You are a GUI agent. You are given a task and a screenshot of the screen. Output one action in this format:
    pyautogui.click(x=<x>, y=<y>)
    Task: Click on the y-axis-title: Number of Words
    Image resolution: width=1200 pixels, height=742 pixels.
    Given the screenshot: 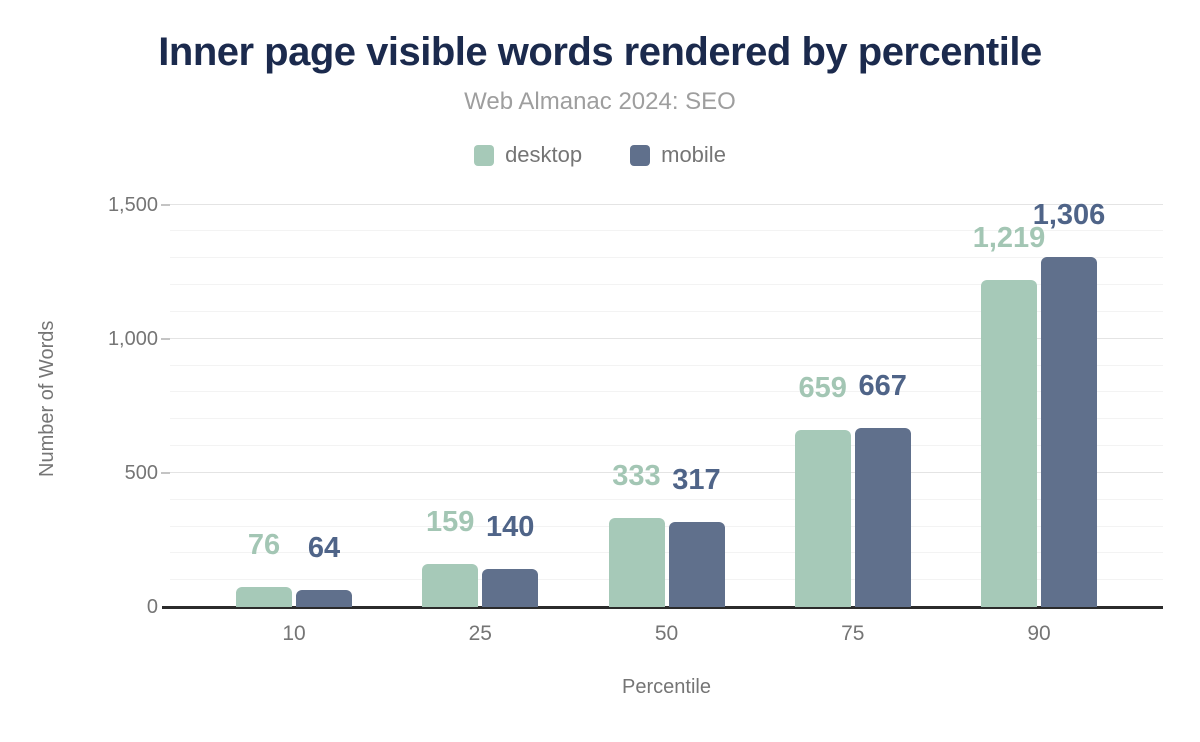 What is the action you would take?
    pyautogui.click(x=47, y=398)
    